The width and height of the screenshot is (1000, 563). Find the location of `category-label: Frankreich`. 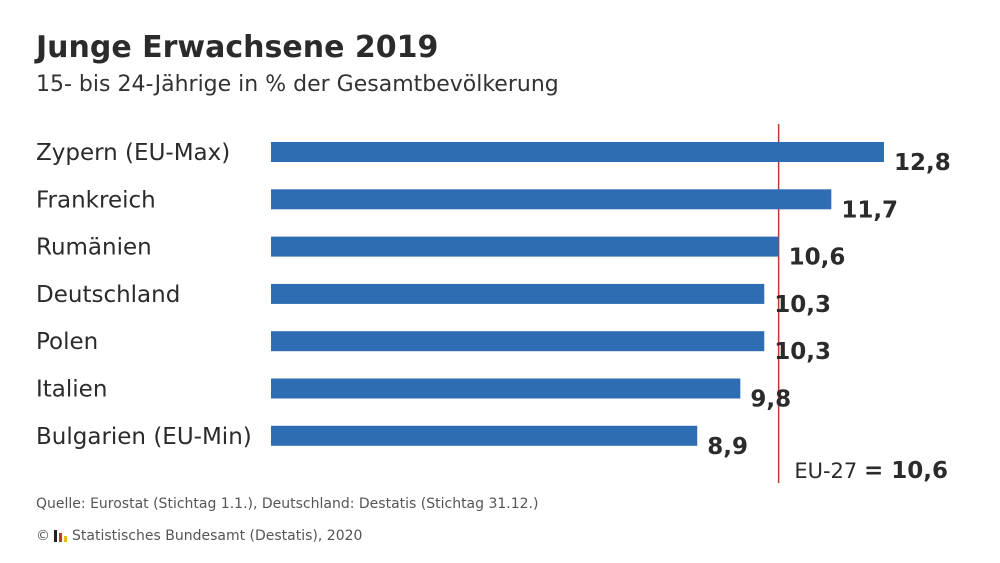

category-label: Frankreich is located at coordinates (96, 200).